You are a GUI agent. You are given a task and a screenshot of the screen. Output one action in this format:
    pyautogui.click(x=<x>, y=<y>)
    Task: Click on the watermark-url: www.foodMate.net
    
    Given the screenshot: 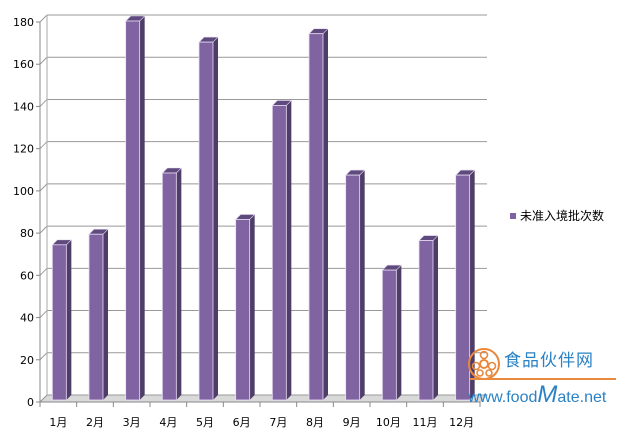 What is the action you would take?
    pyautogui.click(x=537, y=396)
    